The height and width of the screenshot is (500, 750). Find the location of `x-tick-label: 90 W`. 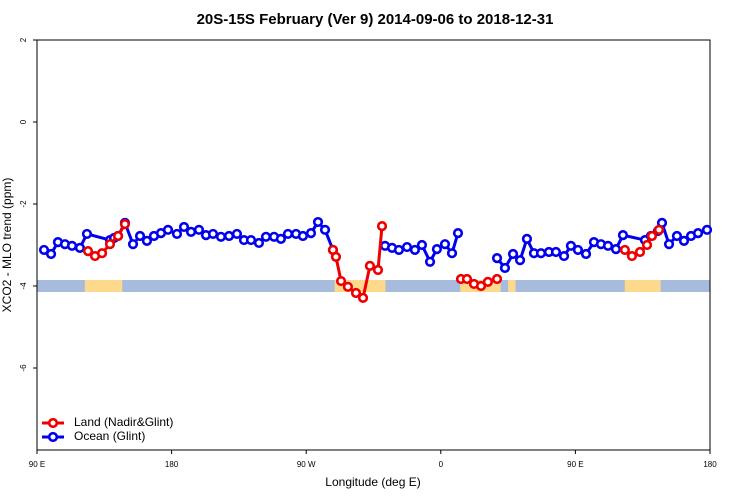

x-tick-label: 90 W is located at coordinates (306, 464).